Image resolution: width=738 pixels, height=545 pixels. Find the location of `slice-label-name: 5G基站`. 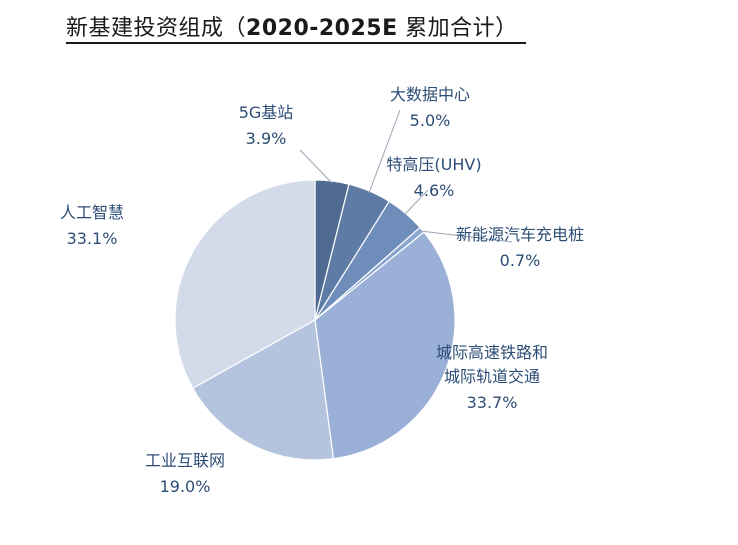

slice-label-name: 5G基站 is located at coordinates (266, 112).